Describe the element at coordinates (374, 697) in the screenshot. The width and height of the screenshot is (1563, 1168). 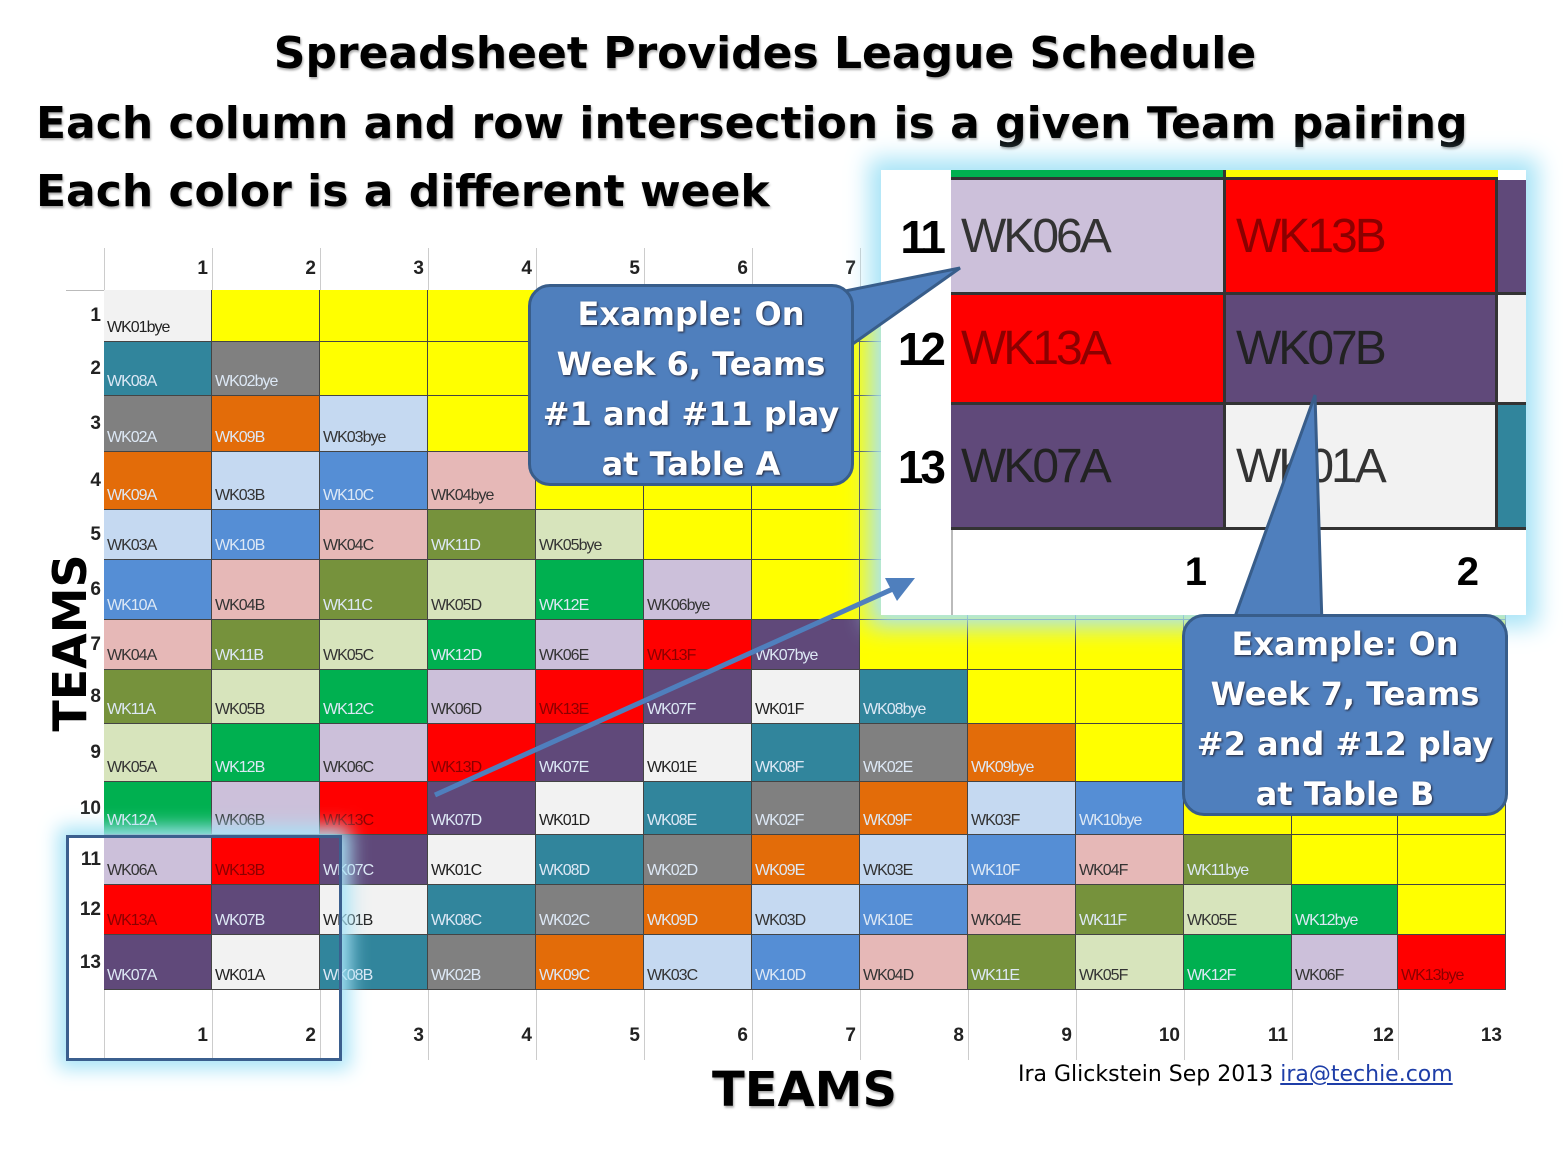
I see `schedule-cell: WK12C` at that location.